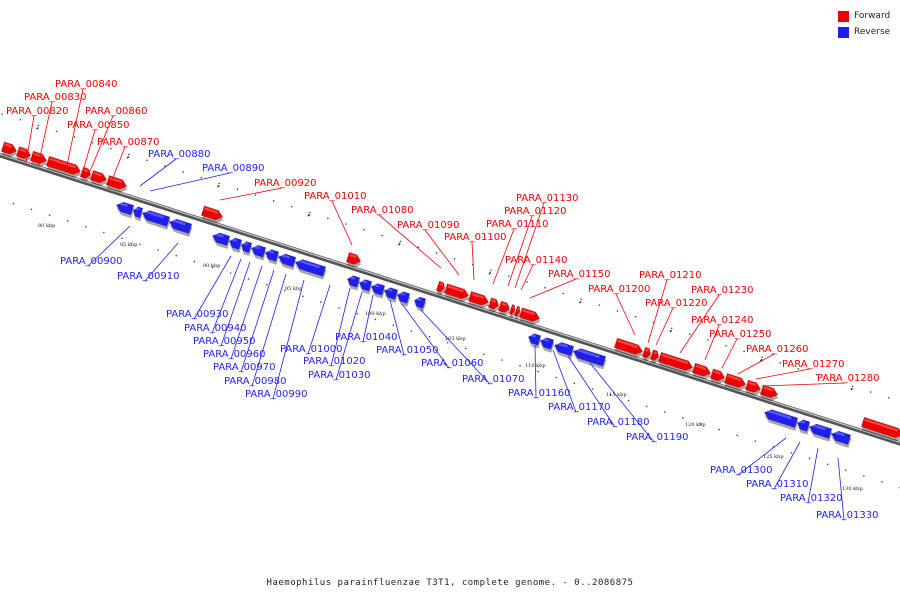 The height and width of the screenshot is (600, 900). What do you see at coordinates (773, 457) in the screenshot?
I see `ruler-label: 125 kbp` at bounding box center [773, 457].